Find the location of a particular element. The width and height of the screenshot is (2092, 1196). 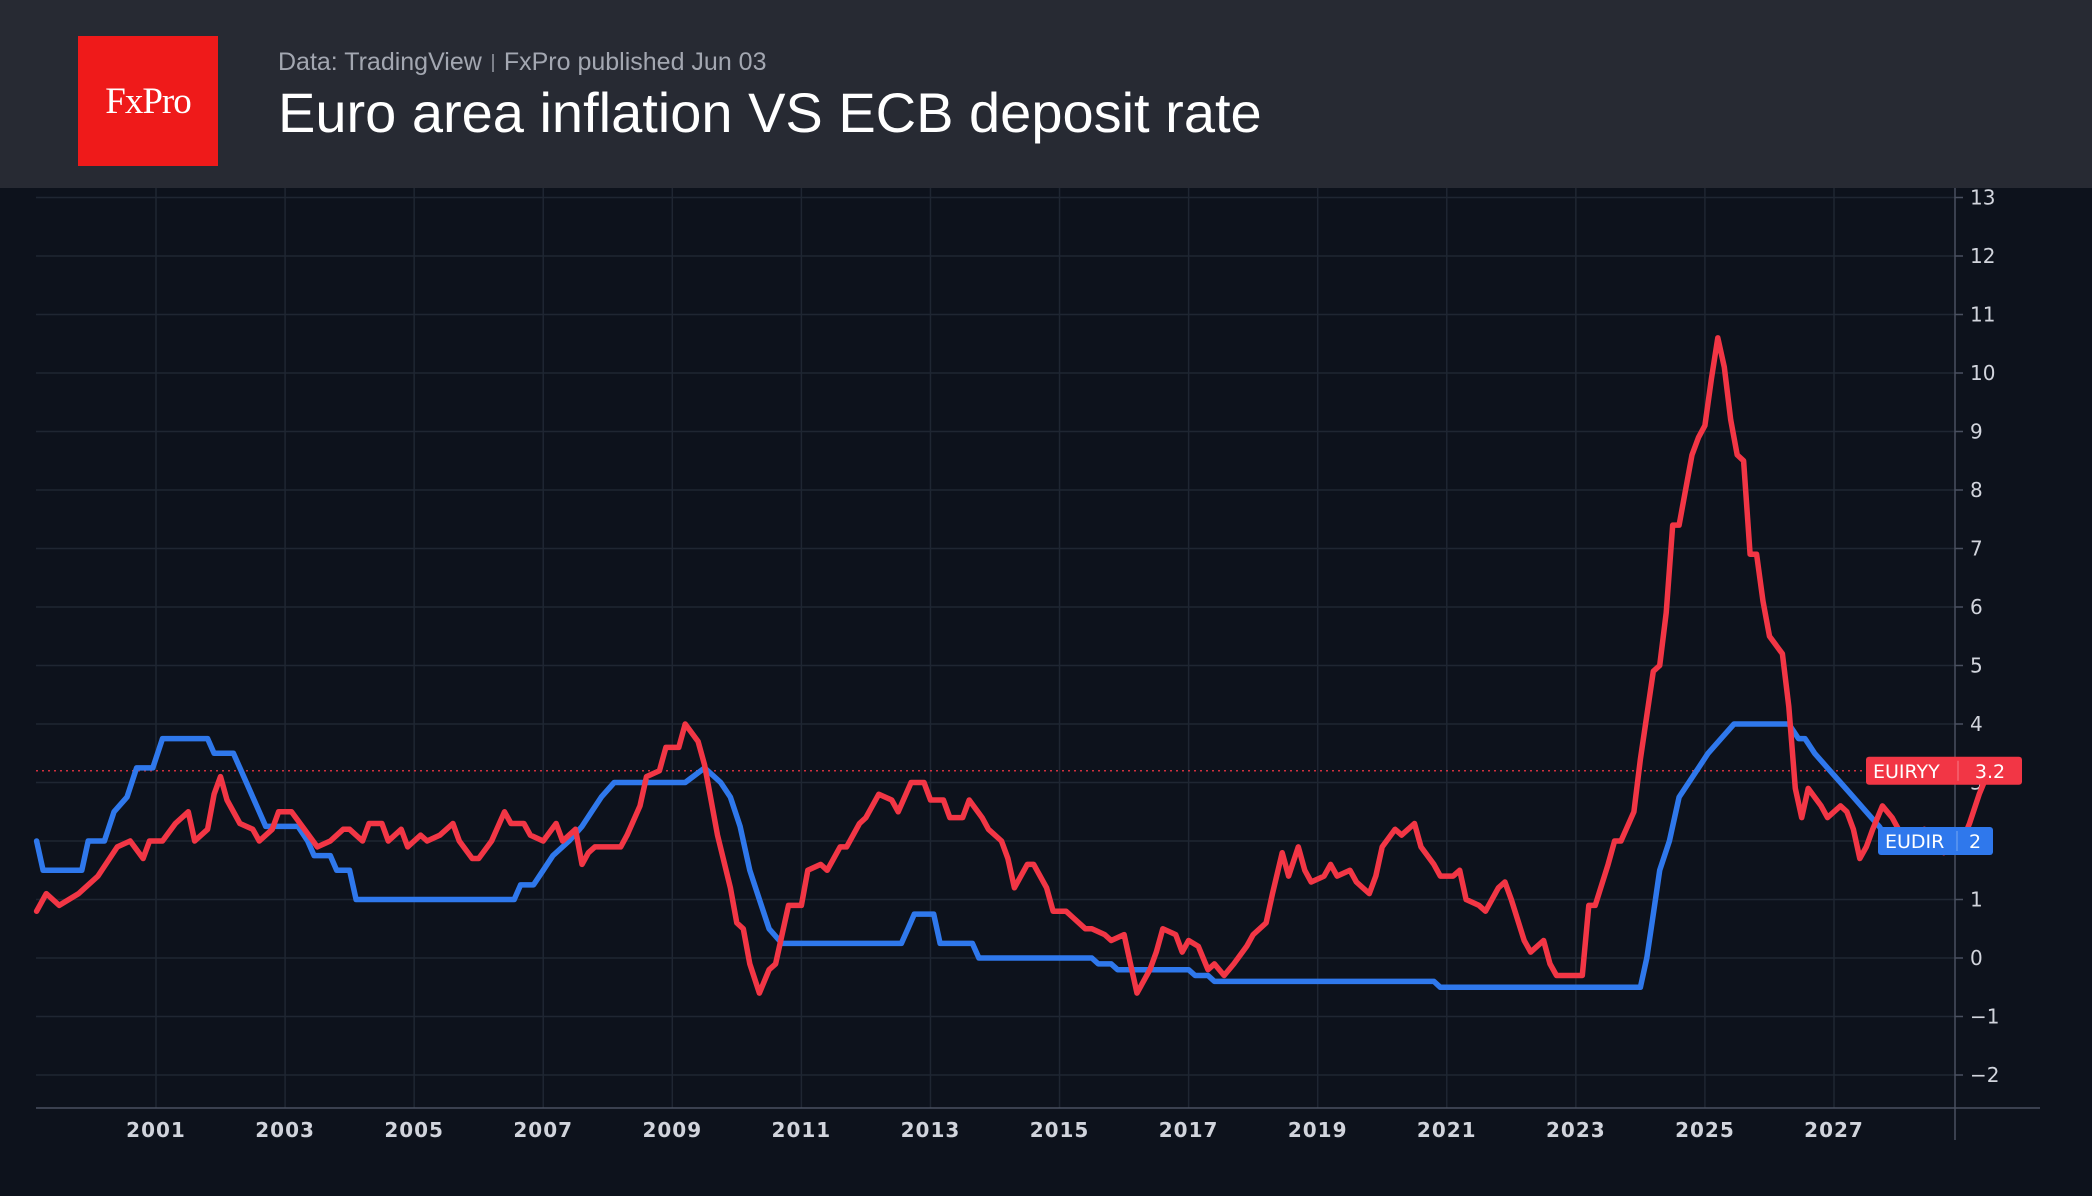

page-title: Euro area inflation VS ECB deposit rate is located at coordinates (770, 112).